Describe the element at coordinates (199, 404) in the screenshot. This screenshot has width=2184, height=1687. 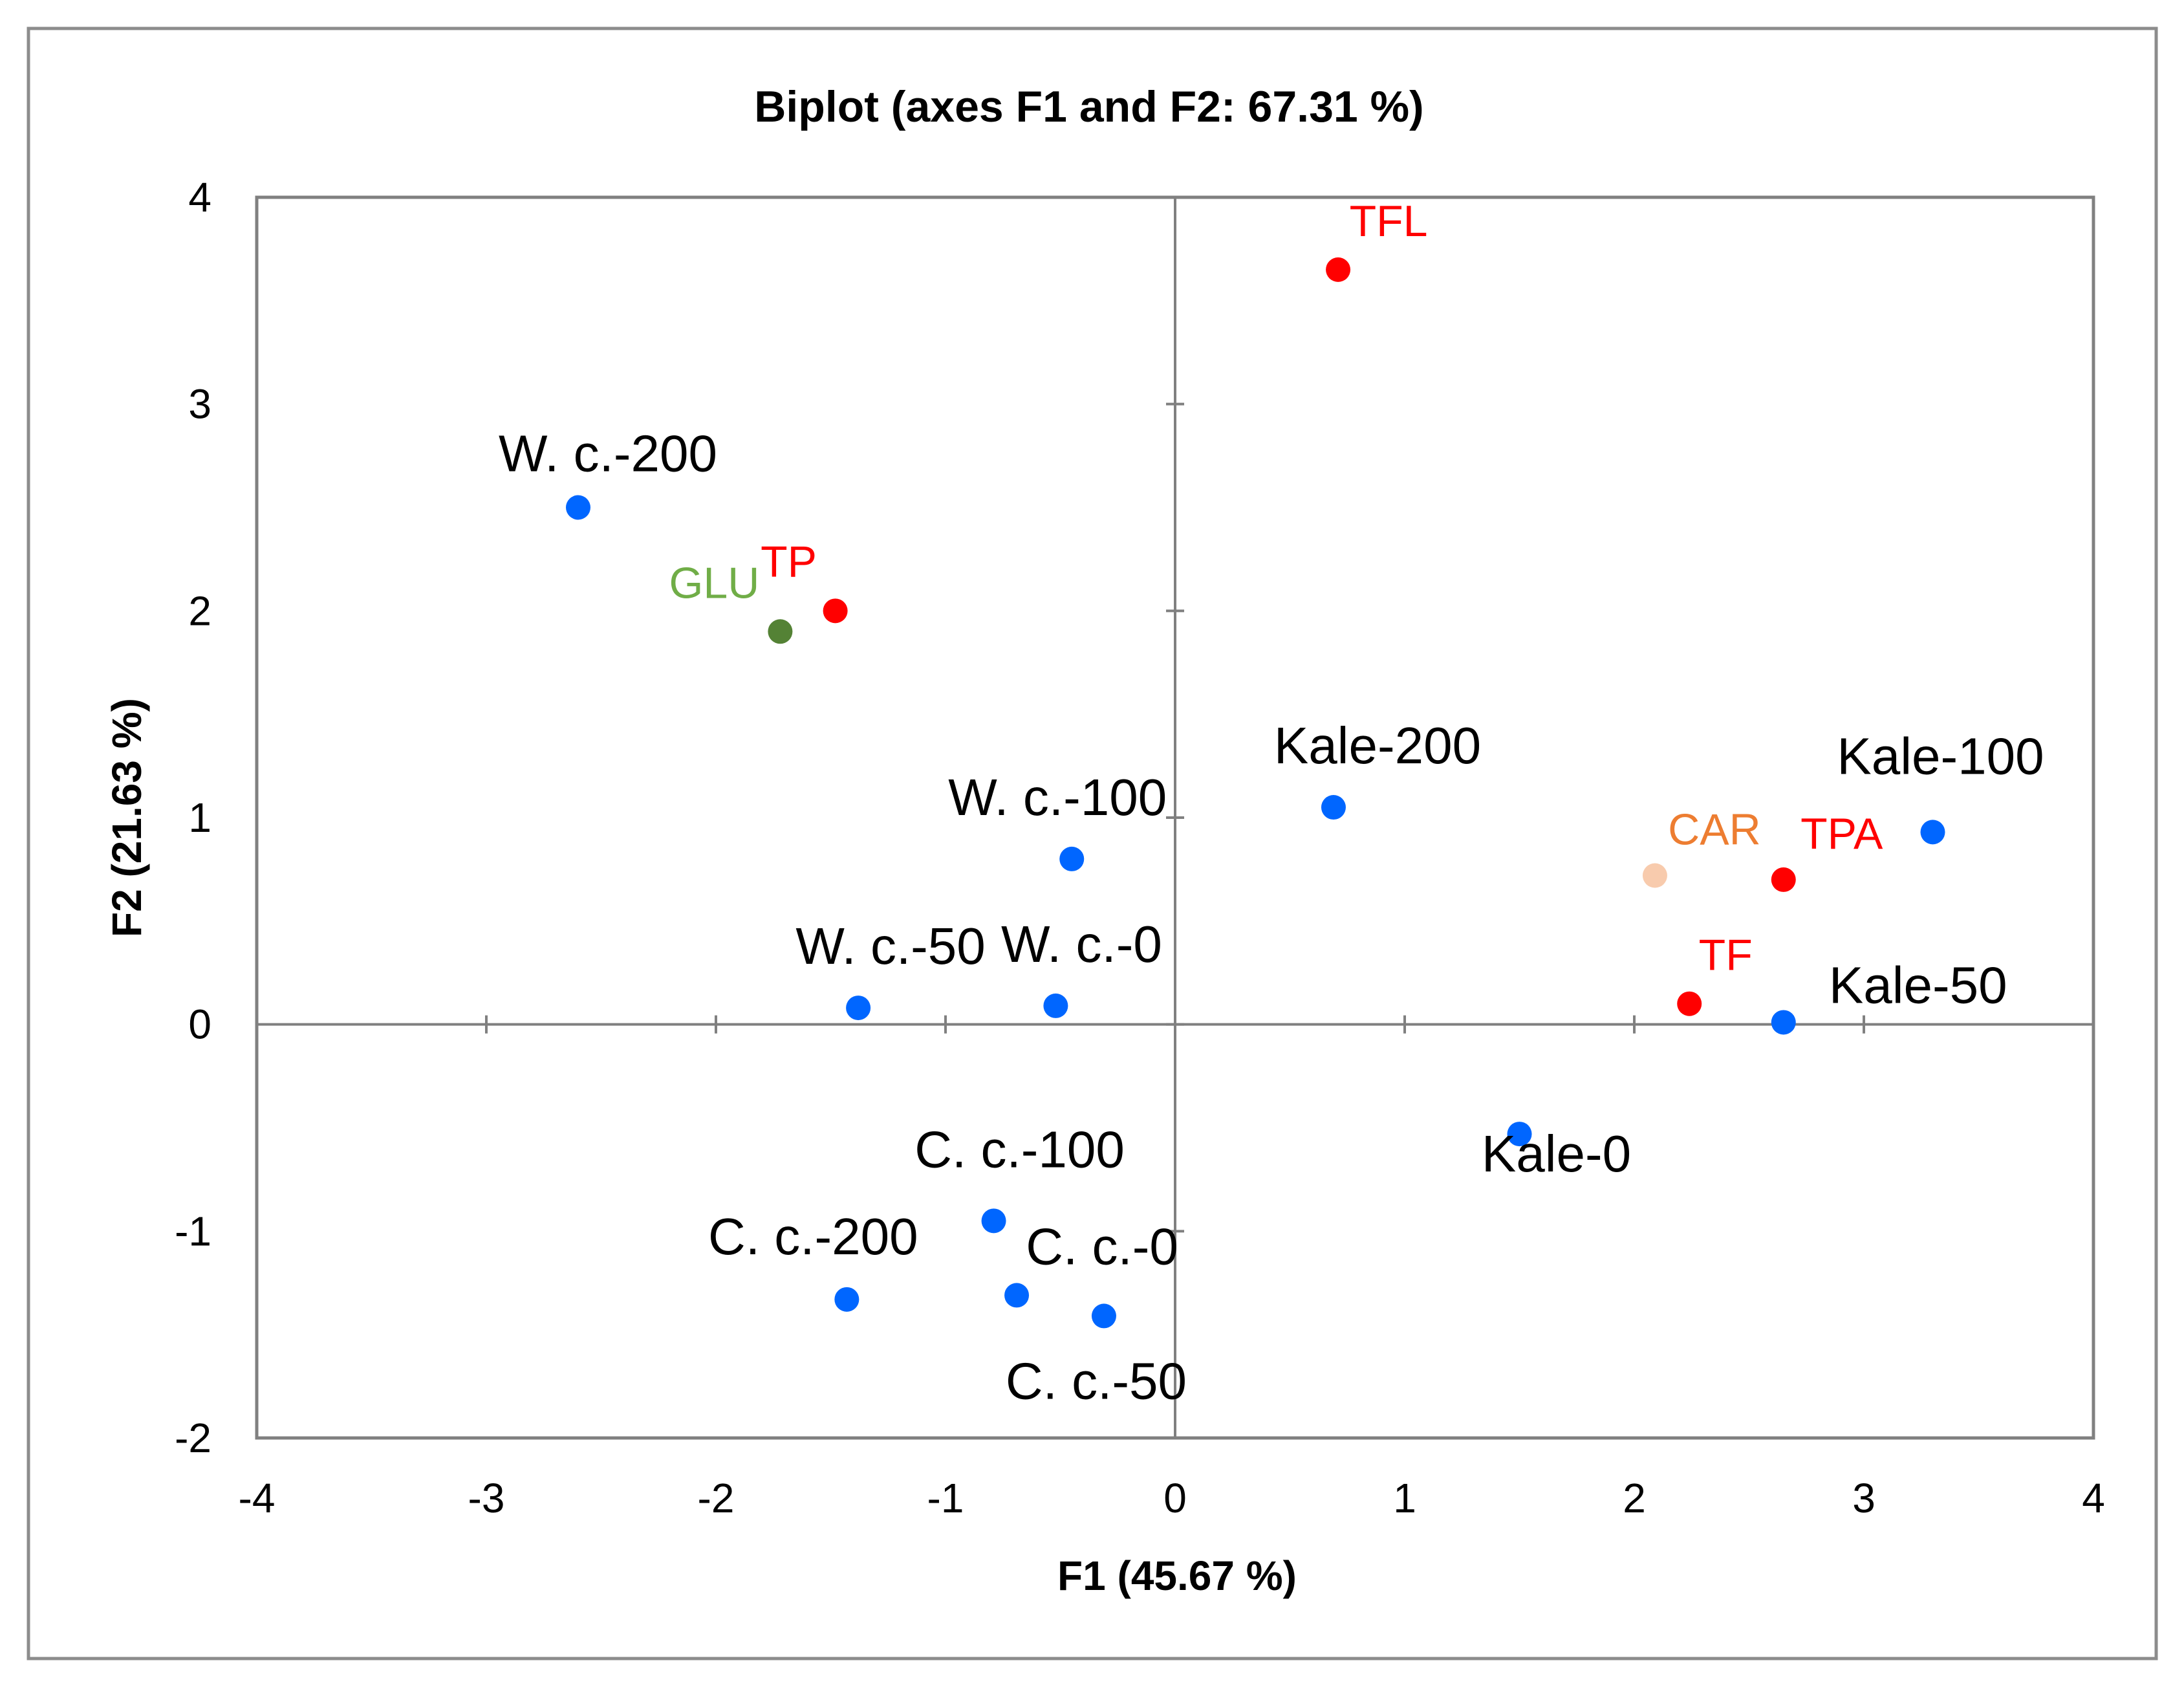
I see `y-tick-label: 3` at that location.